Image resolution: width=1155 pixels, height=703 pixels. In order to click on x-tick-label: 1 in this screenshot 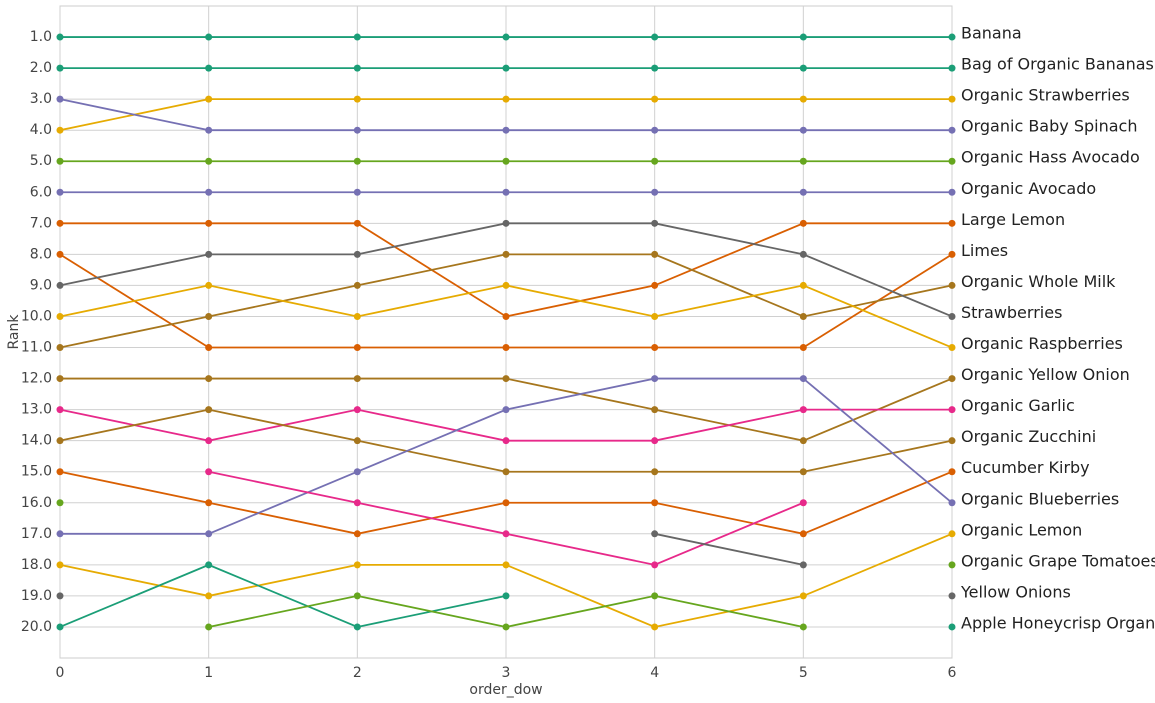, I will do `click(208, 673)`.